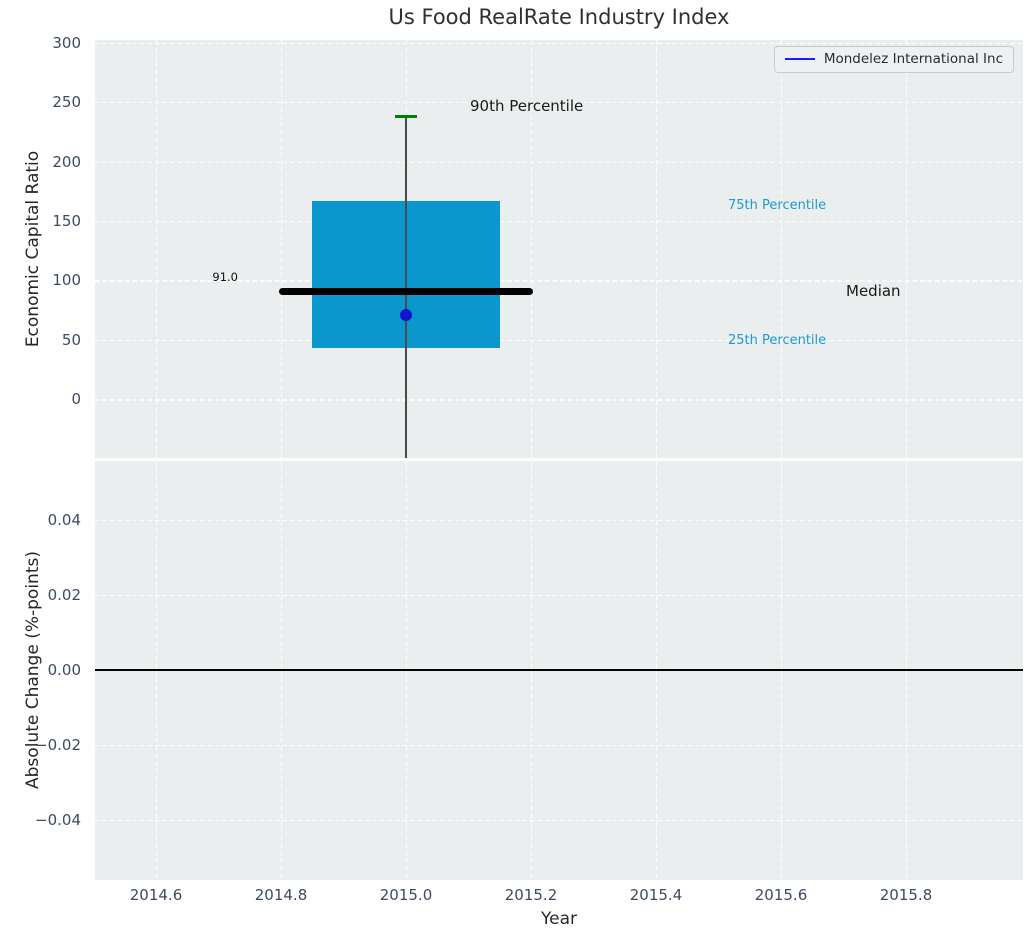 This screenshot has width=1034, height=942. Describe the element at coordinates (71, 339) in the screenshot. I see `top-y-tick-label: 50` at that location.